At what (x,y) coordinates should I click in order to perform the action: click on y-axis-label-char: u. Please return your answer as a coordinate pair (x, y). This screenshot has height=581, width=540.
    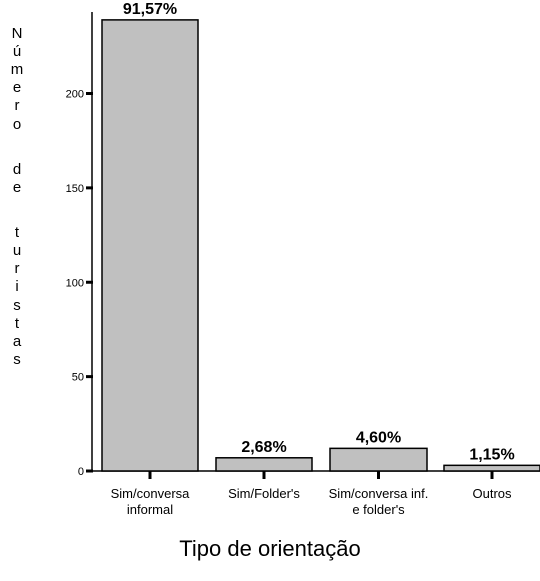
    Looking at the image, I should click on (17, 251).